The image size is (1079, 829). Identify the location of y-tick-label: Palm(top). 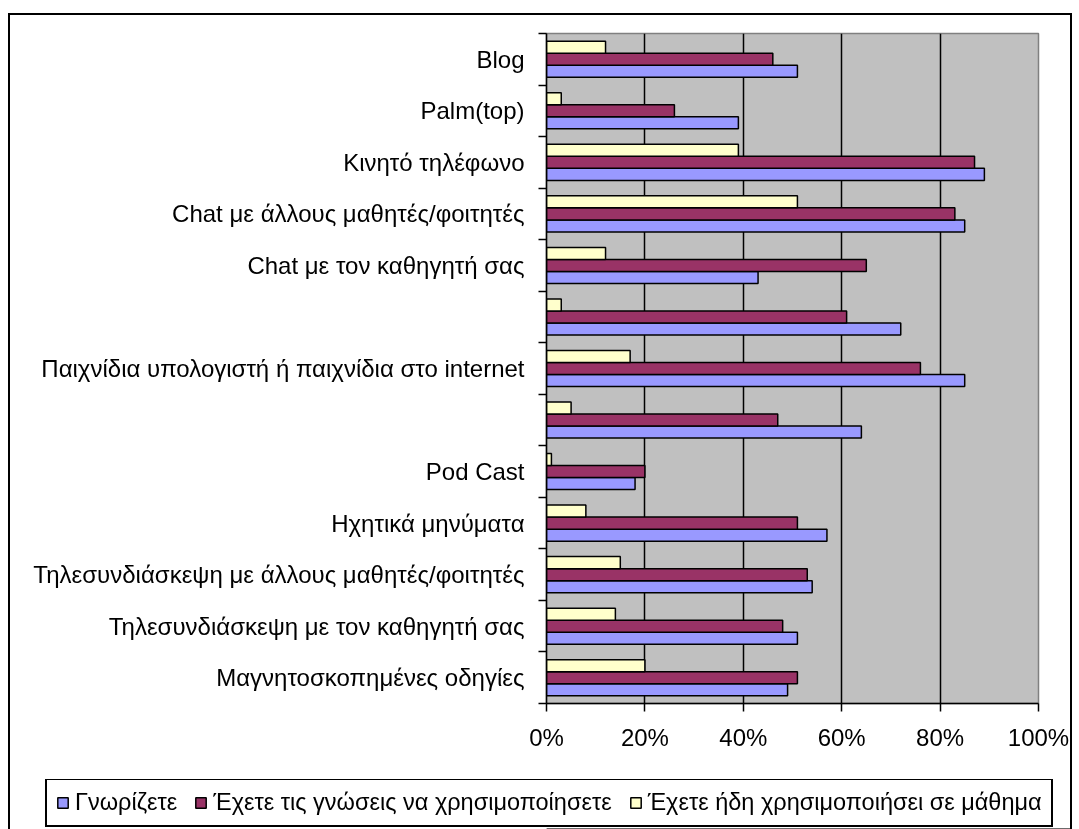
(472, 111).